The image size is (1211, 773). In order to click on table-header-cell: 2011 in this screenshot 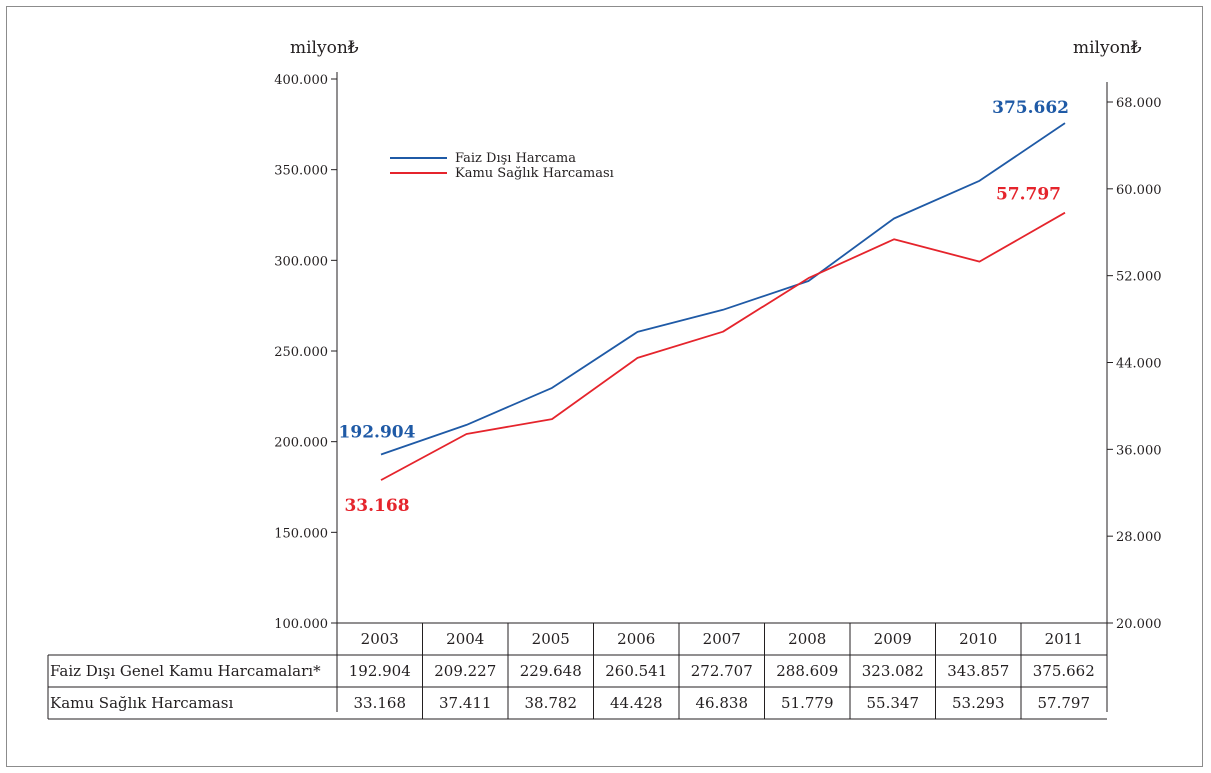, I will do `click(1064, 639)`.